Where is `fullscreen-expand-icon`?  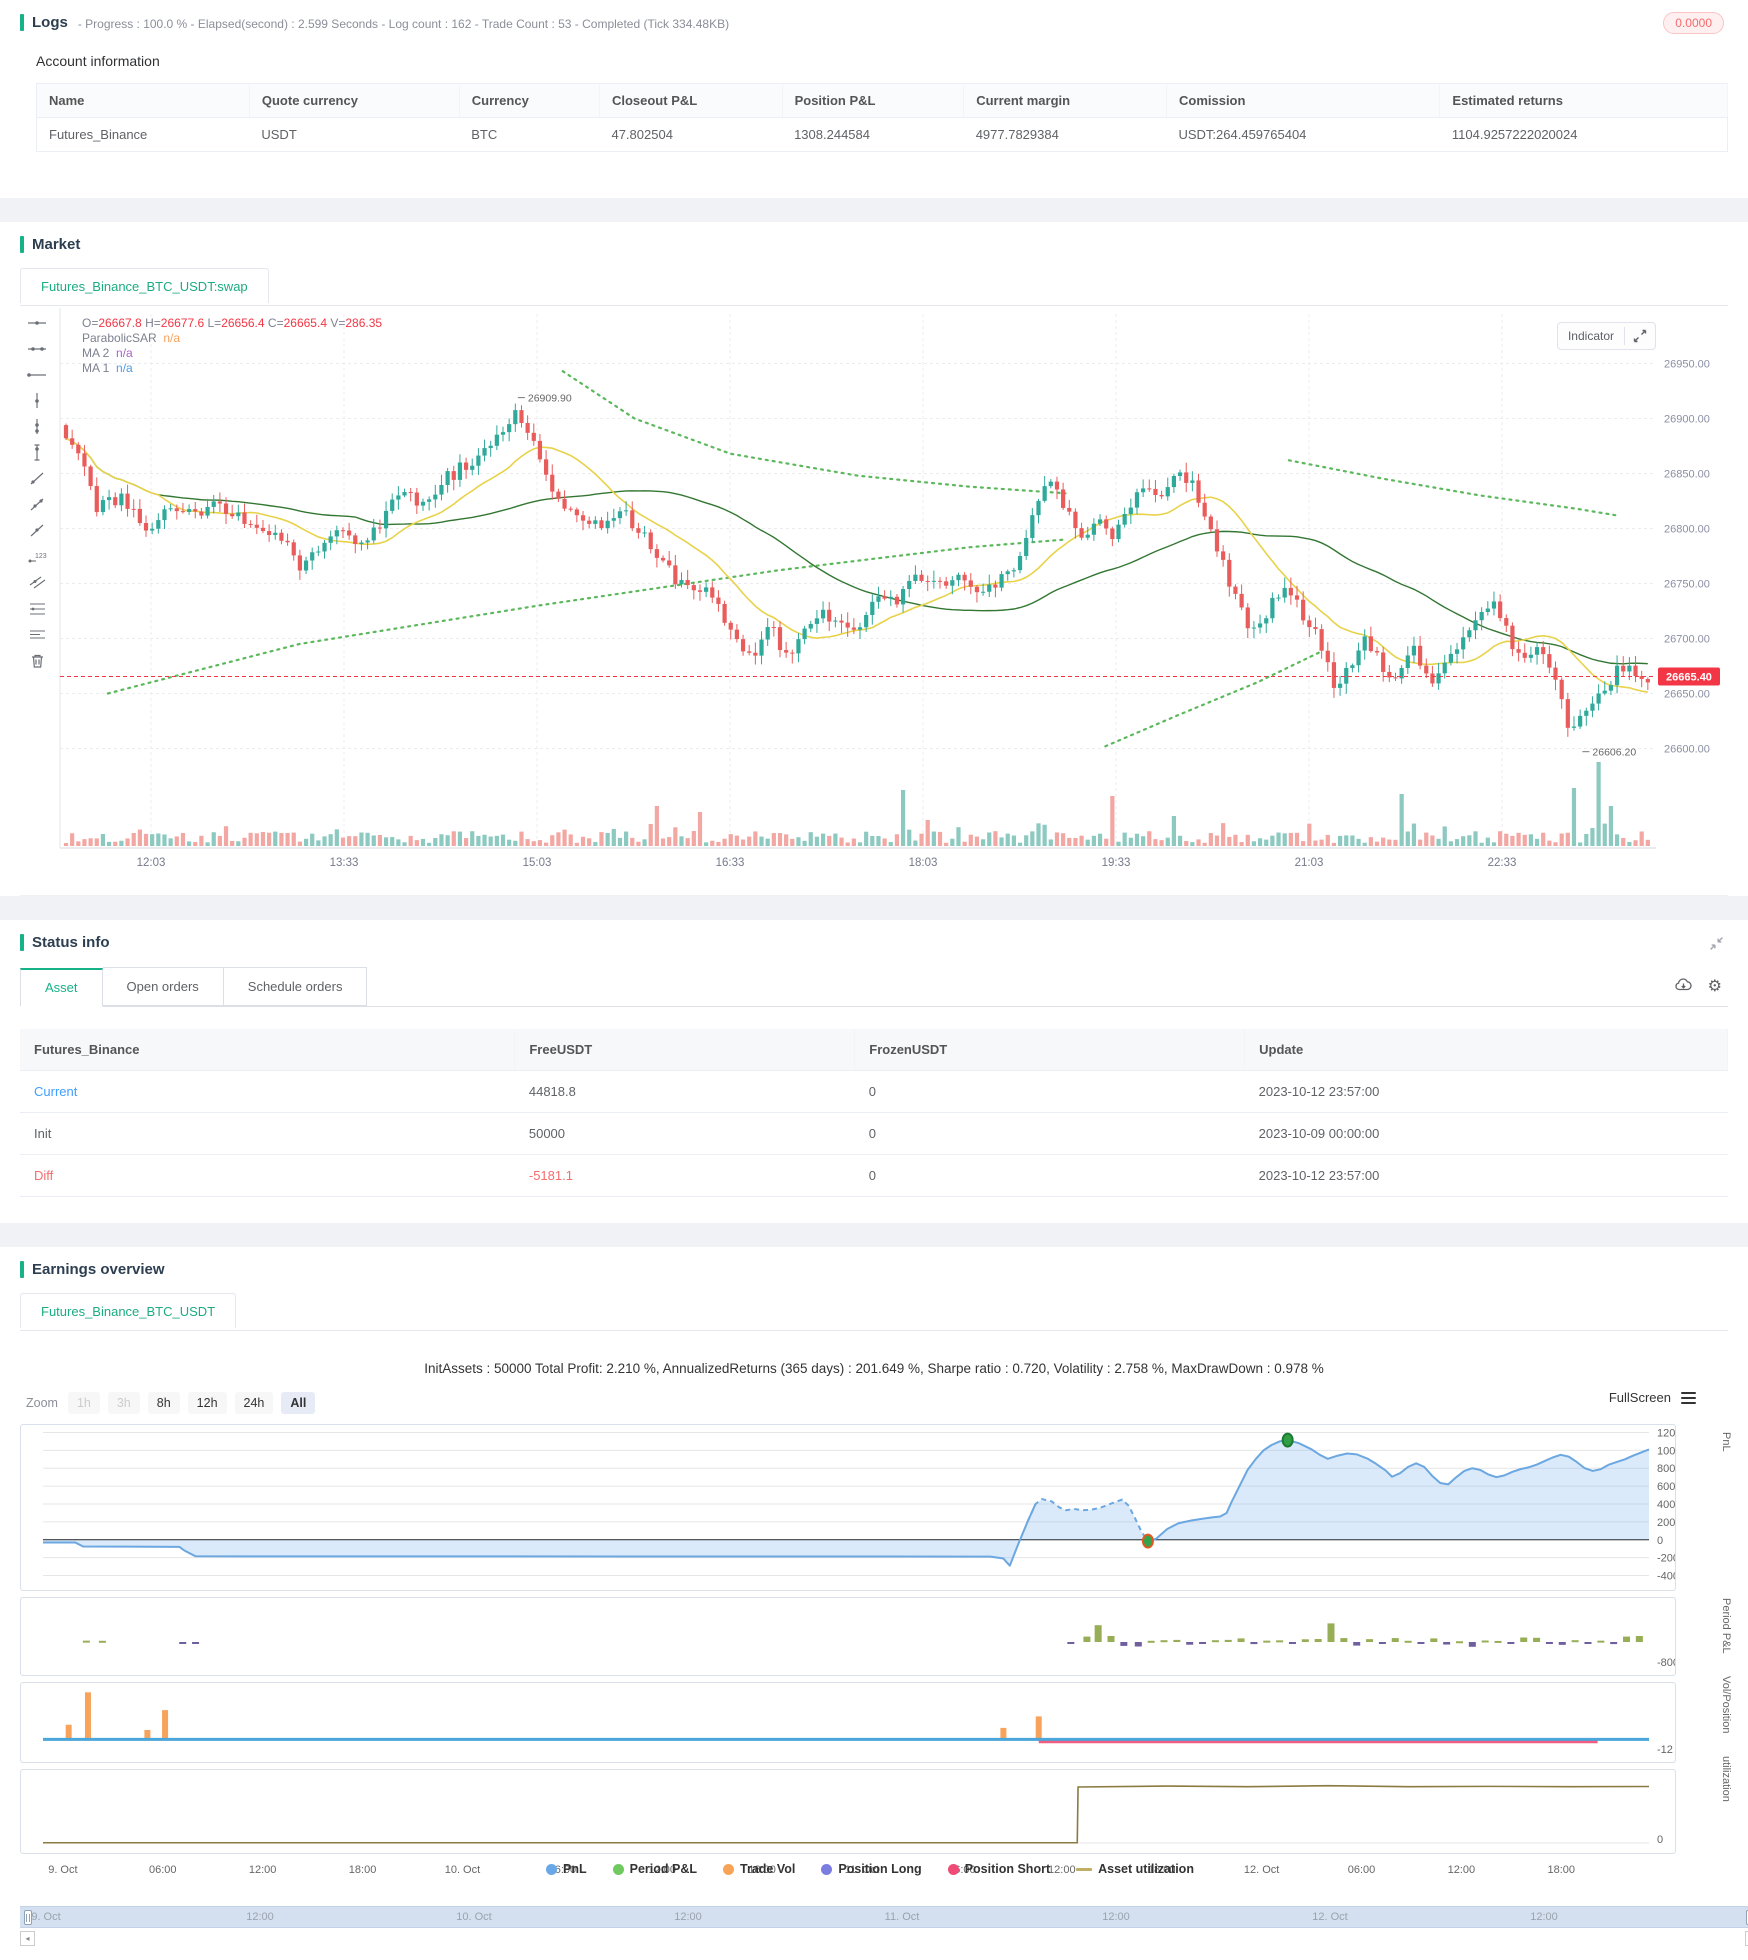
fullscreen-expand-icon is located at coordinates (1640, 336).